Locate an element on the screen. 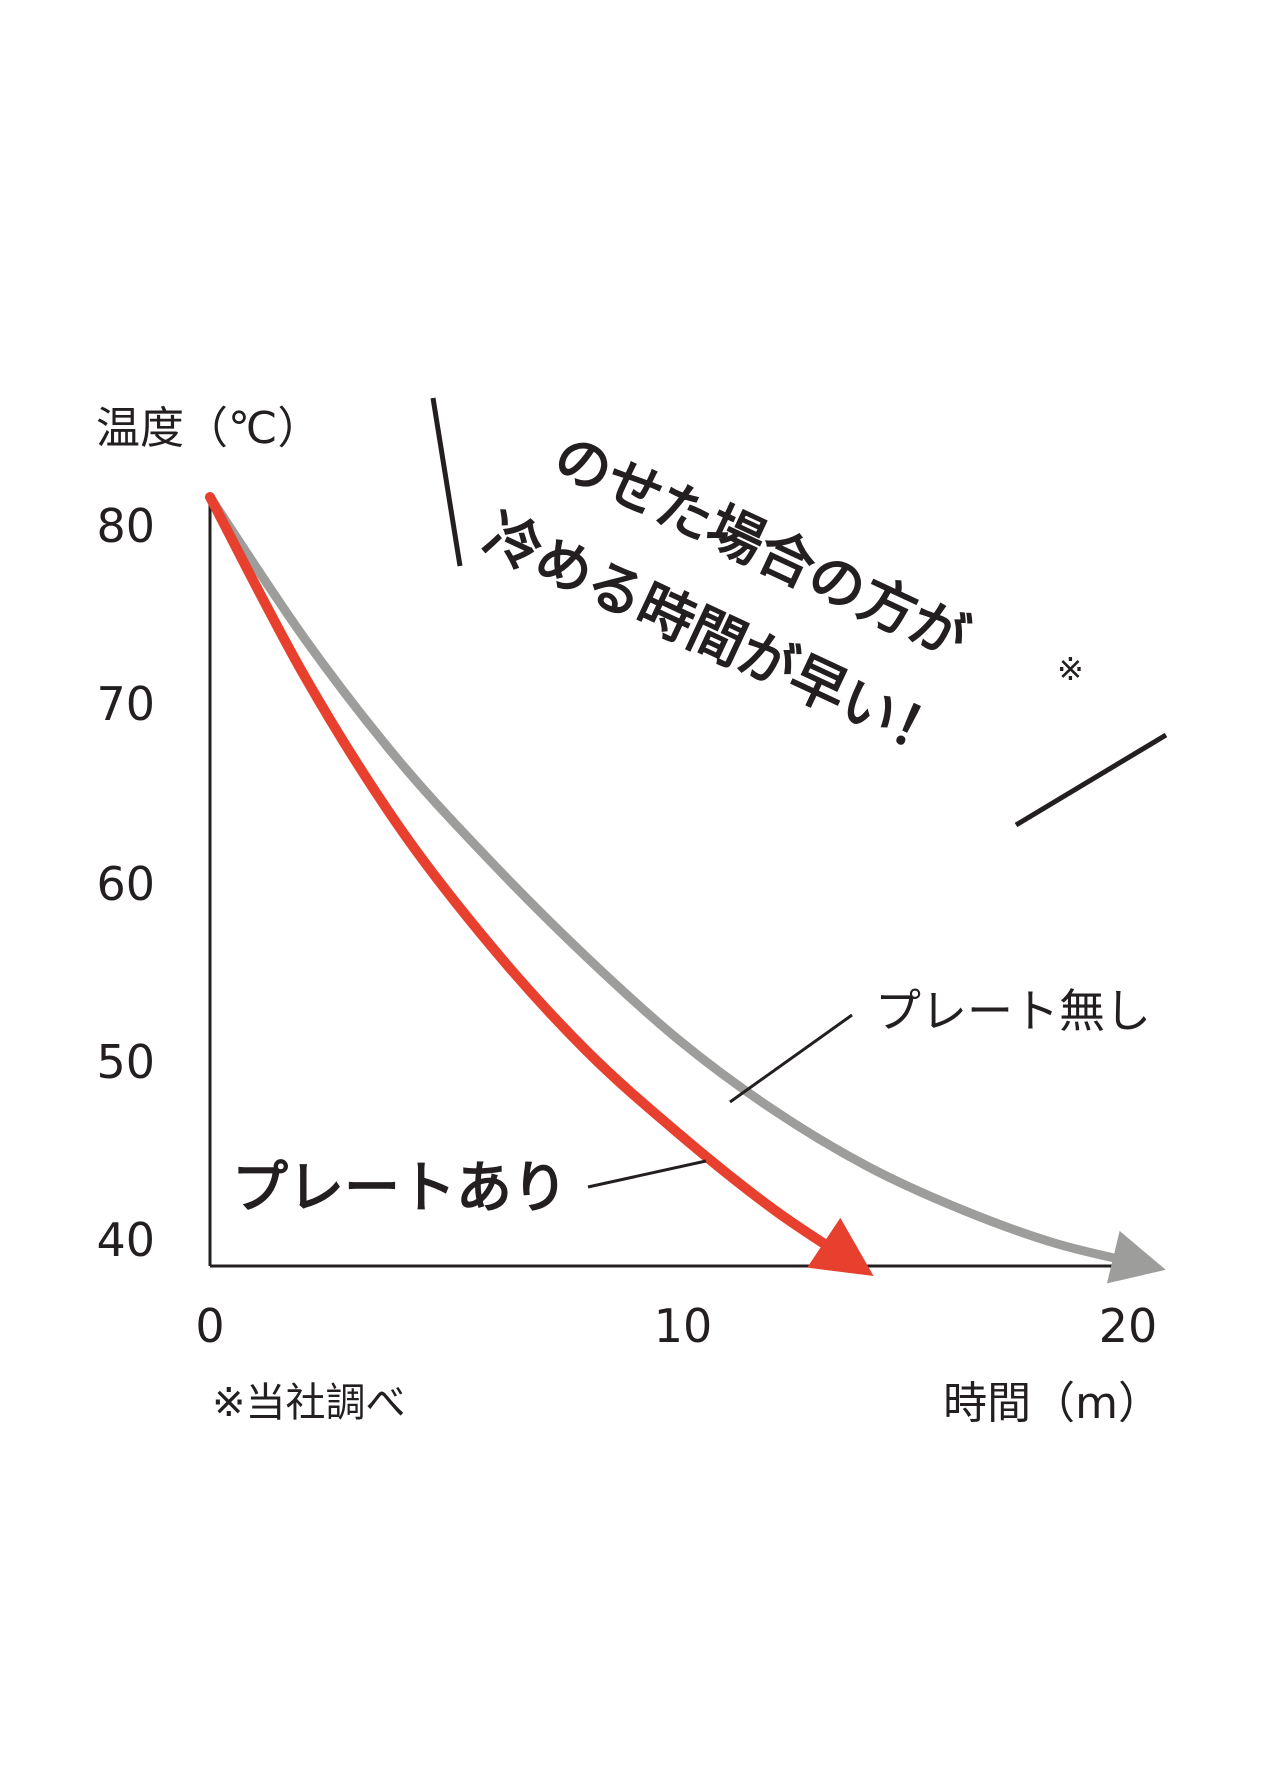 The image size is (1276, 1790). leader-line-no-plate is located at coordinates (791, 1058).